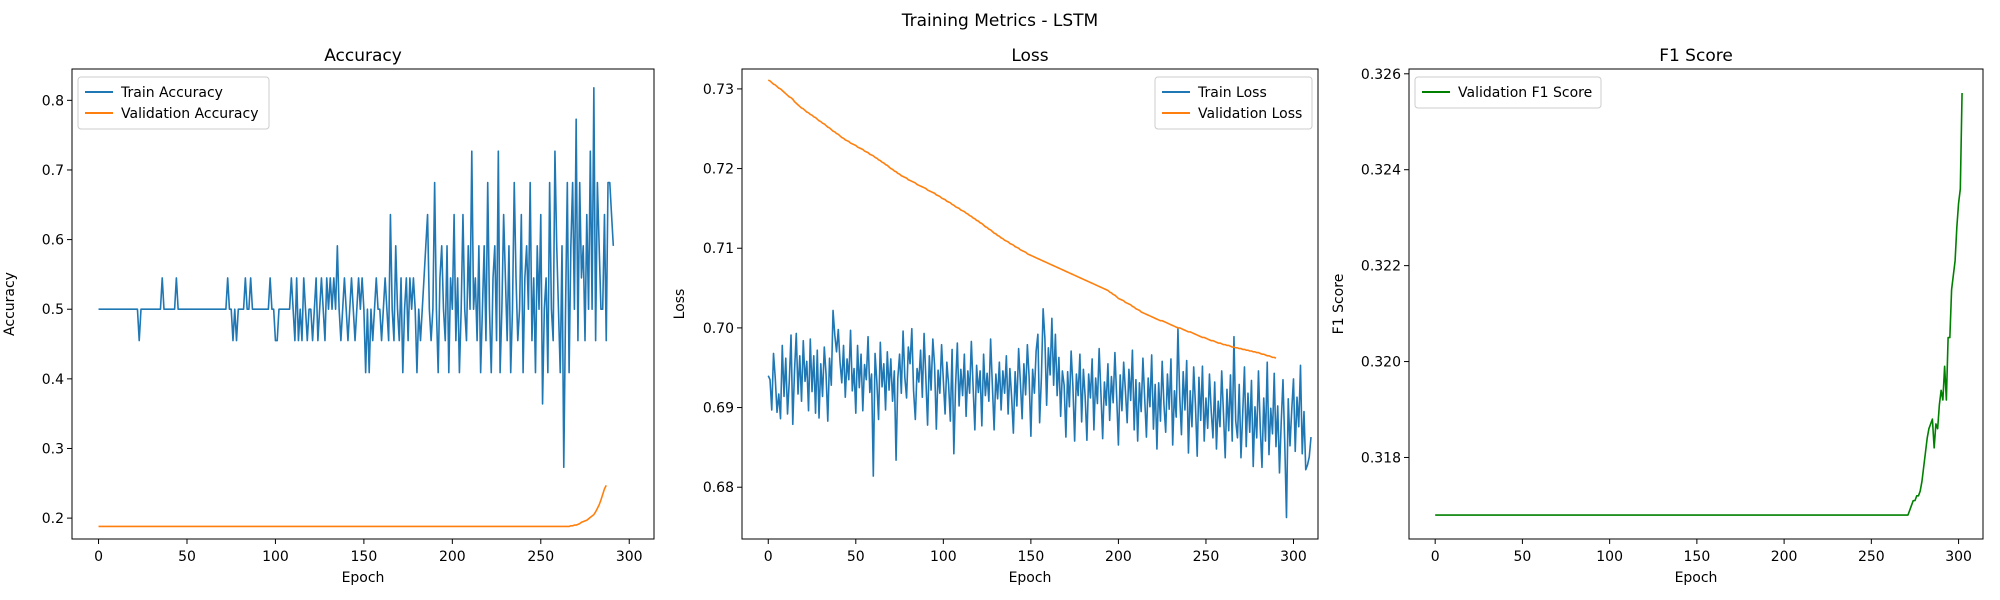 The height and width of the screenshot is (600, 2000). Describe the element at coordinates (1381, 267) in the screenshot. I see `y-tick-label: 0.322` at that location.